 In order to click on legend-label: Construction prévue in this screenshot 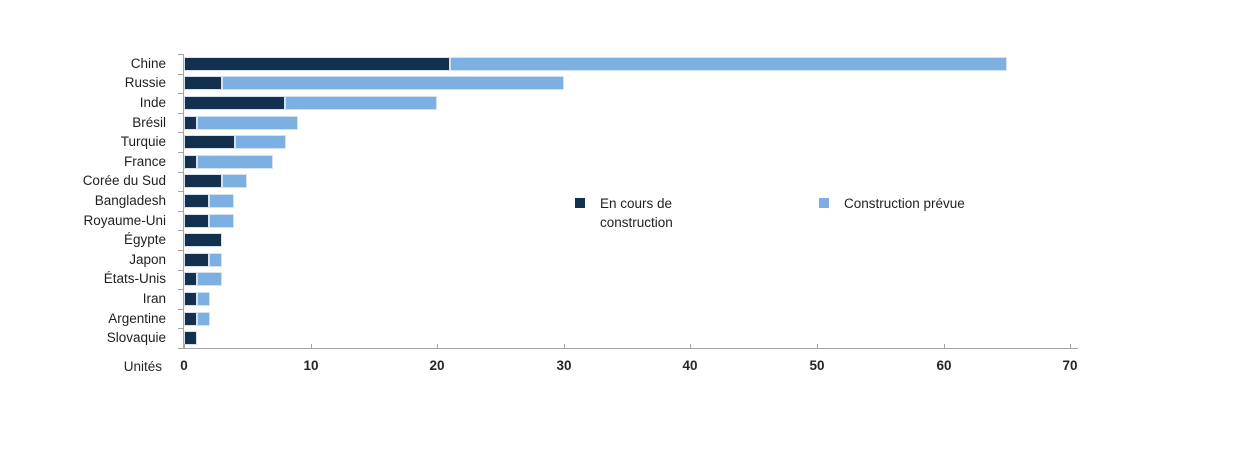, I will do `click(904, 203)`.